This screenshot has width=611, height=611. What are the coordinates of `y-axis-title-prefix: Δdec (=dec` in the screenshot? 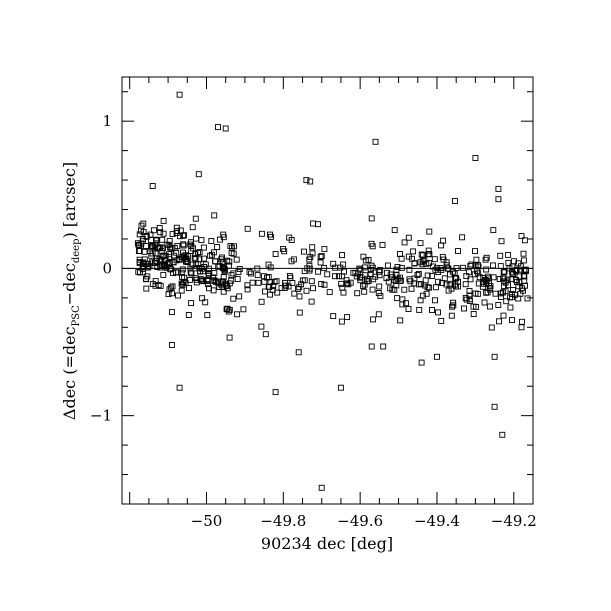 It's located at (69, 373).